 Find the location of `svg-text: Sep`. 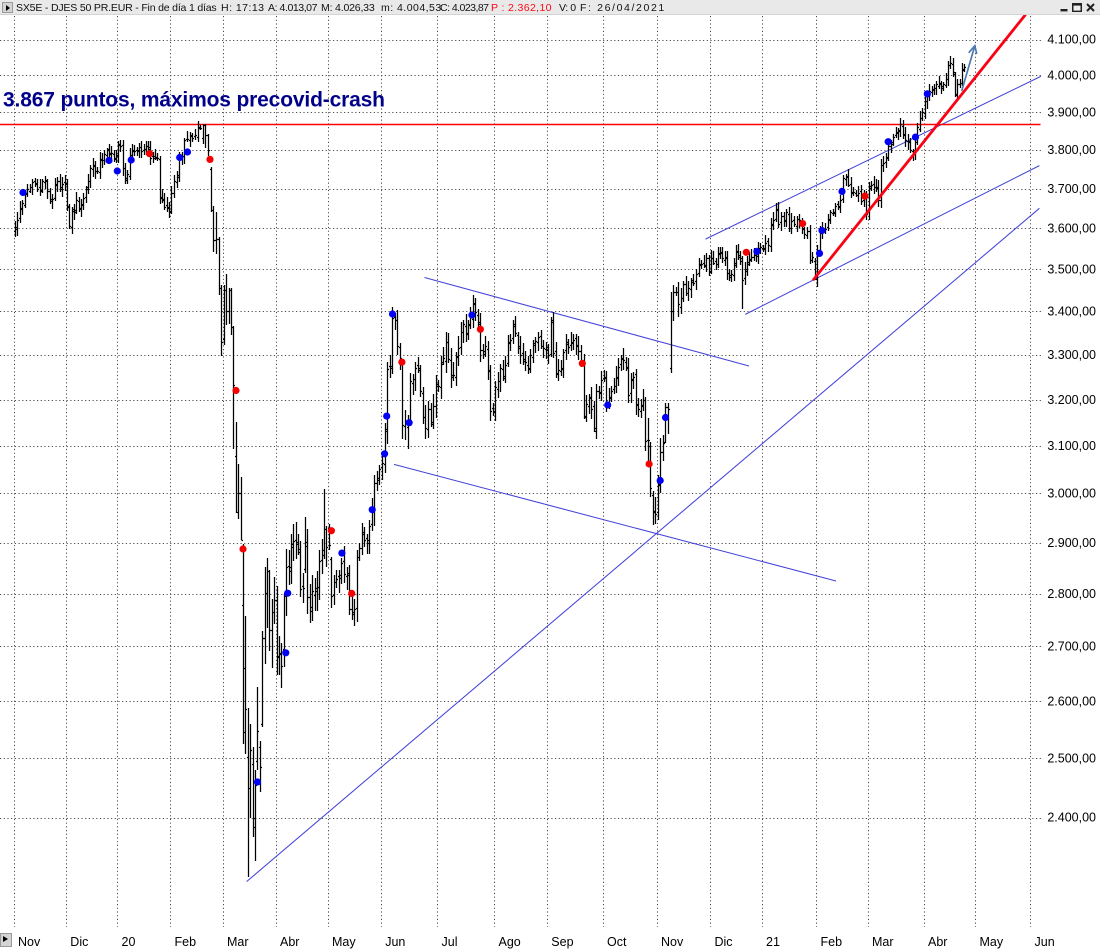

svg-text: Sep is located at coordinates (562, 942).